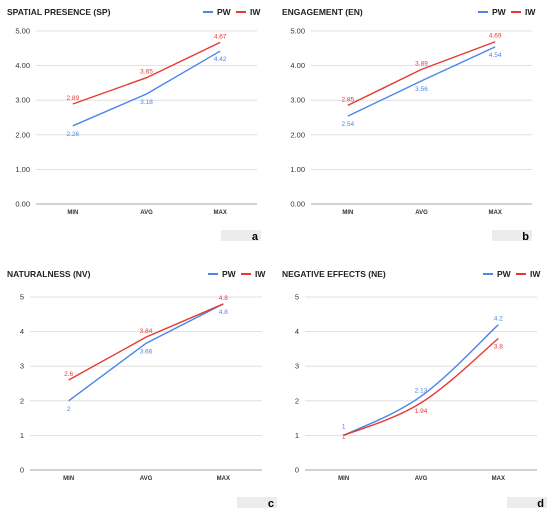 The width and height of the screenshot is (550, 512). I want to click on data-label-iw: 3.8, so click(498, 347).